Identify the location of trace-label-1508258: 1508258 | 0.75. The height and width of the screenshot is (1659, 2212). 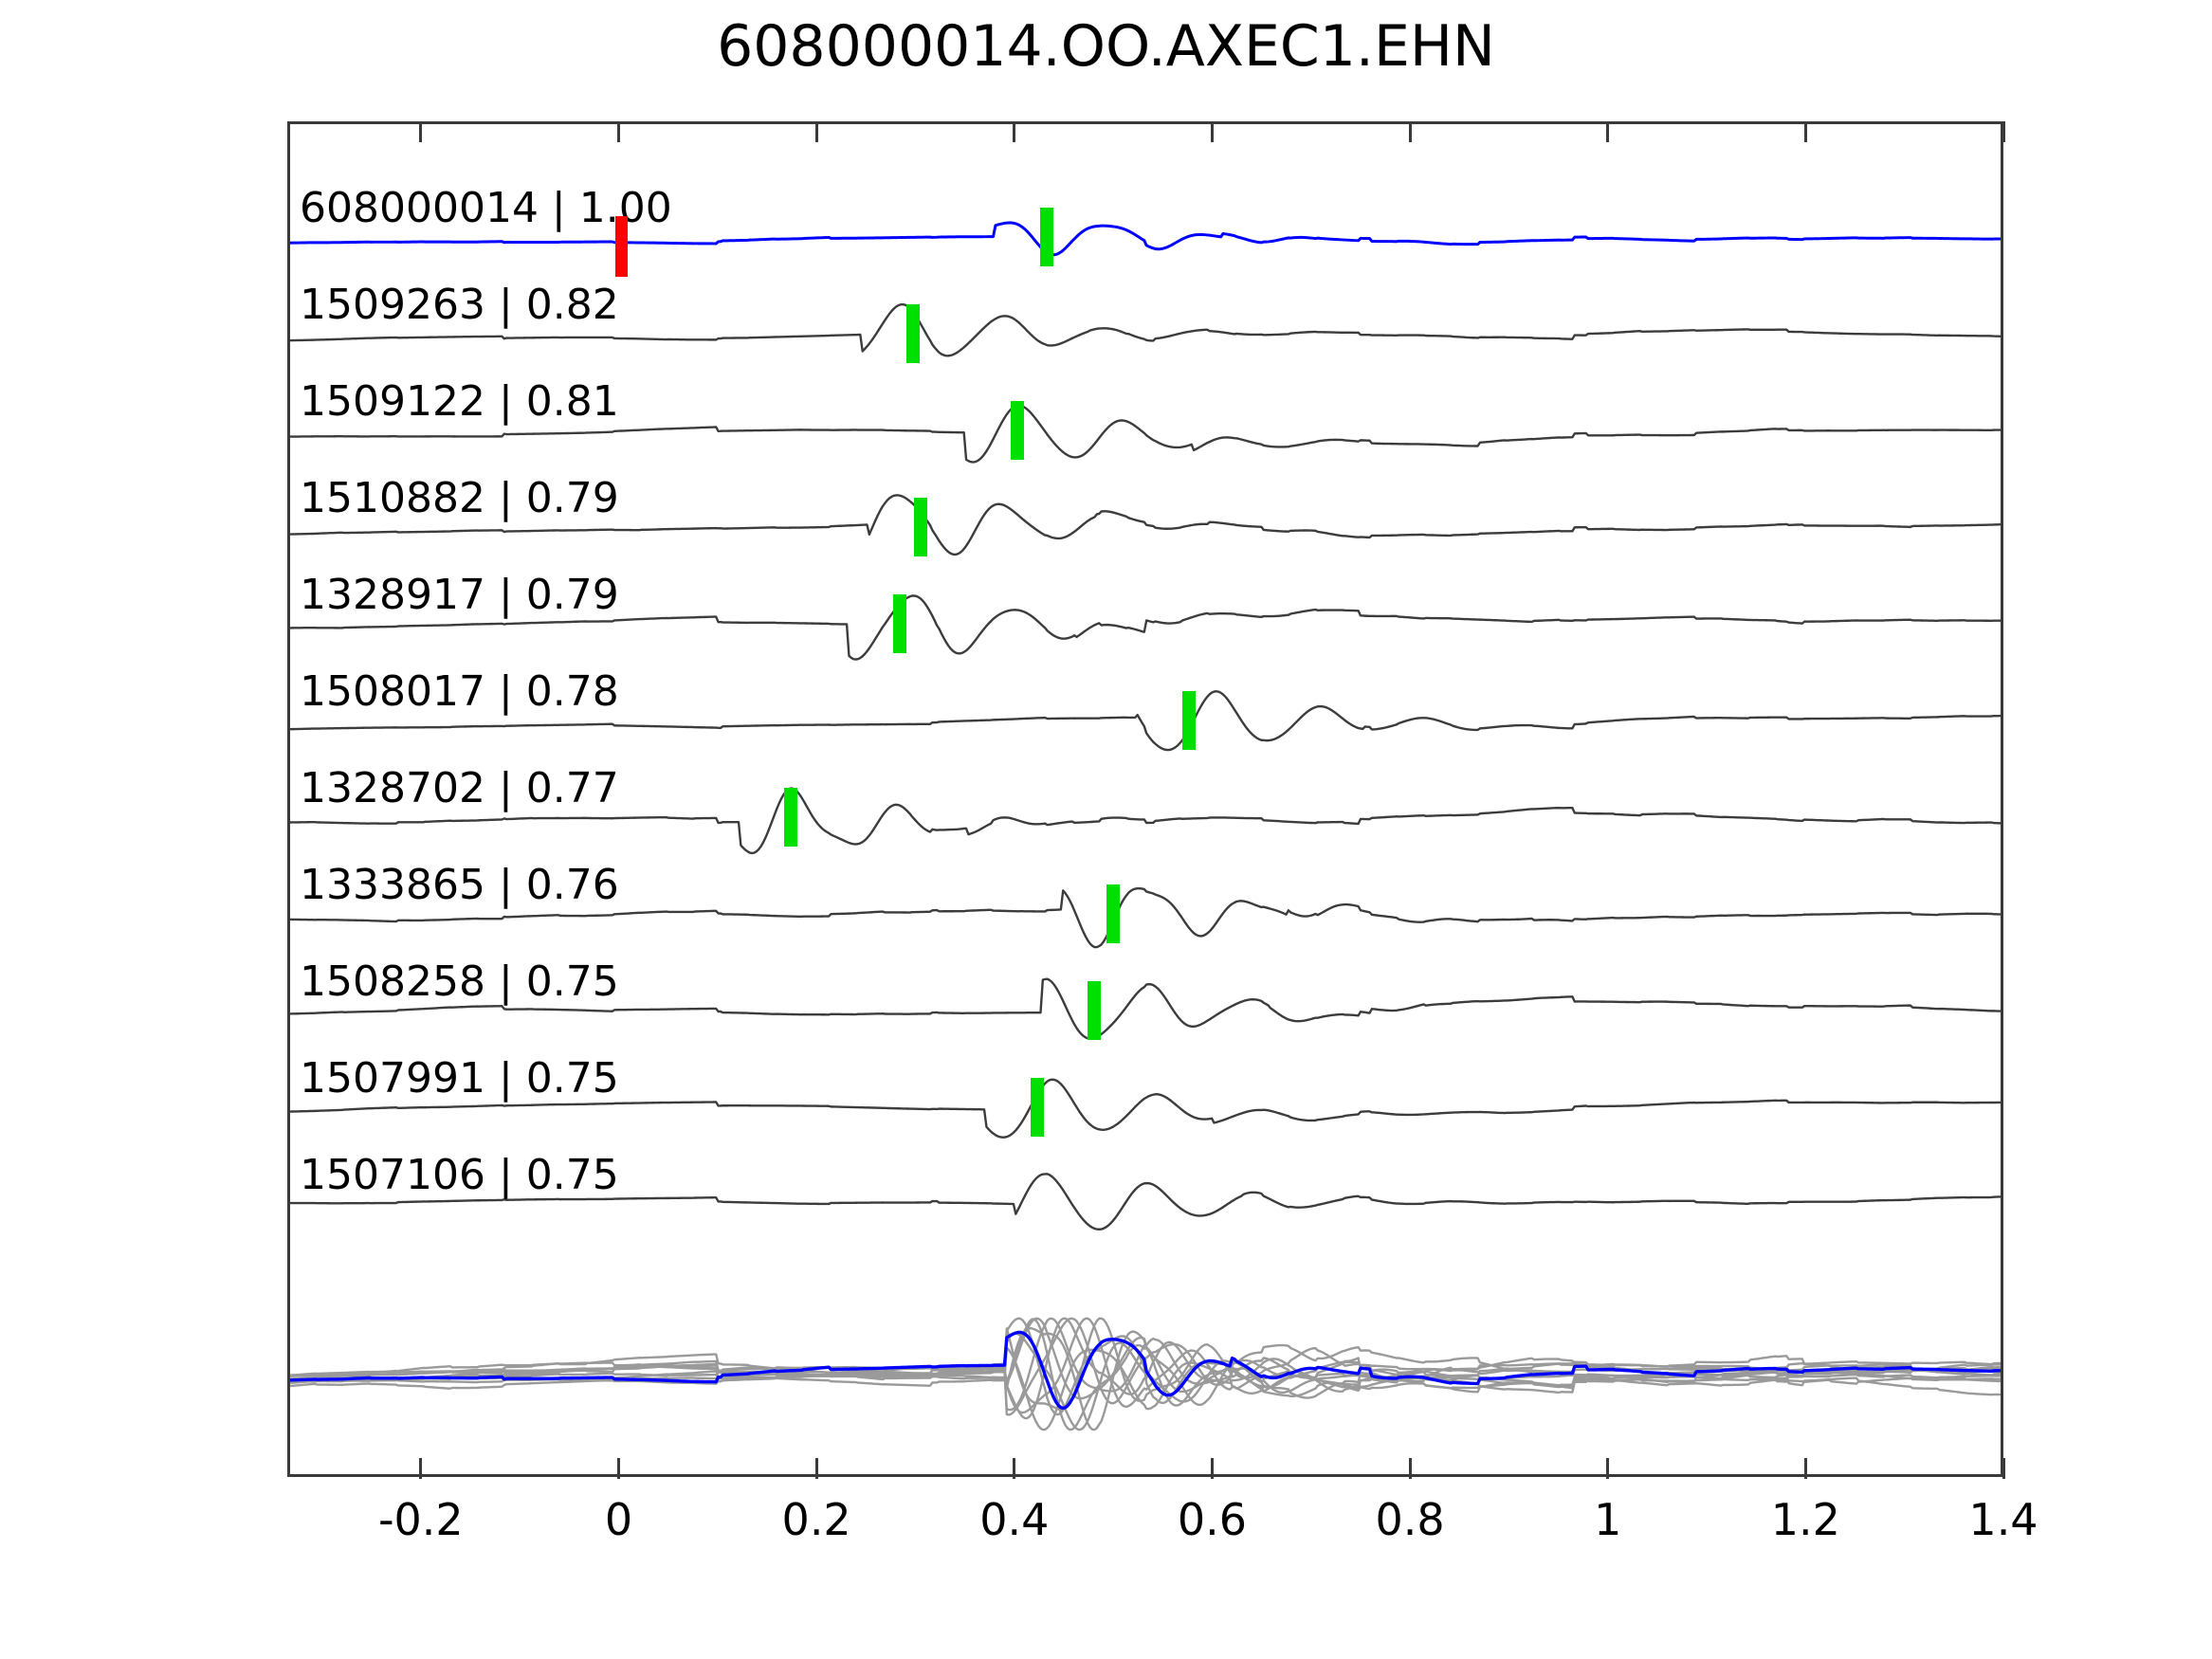
(459, 981).